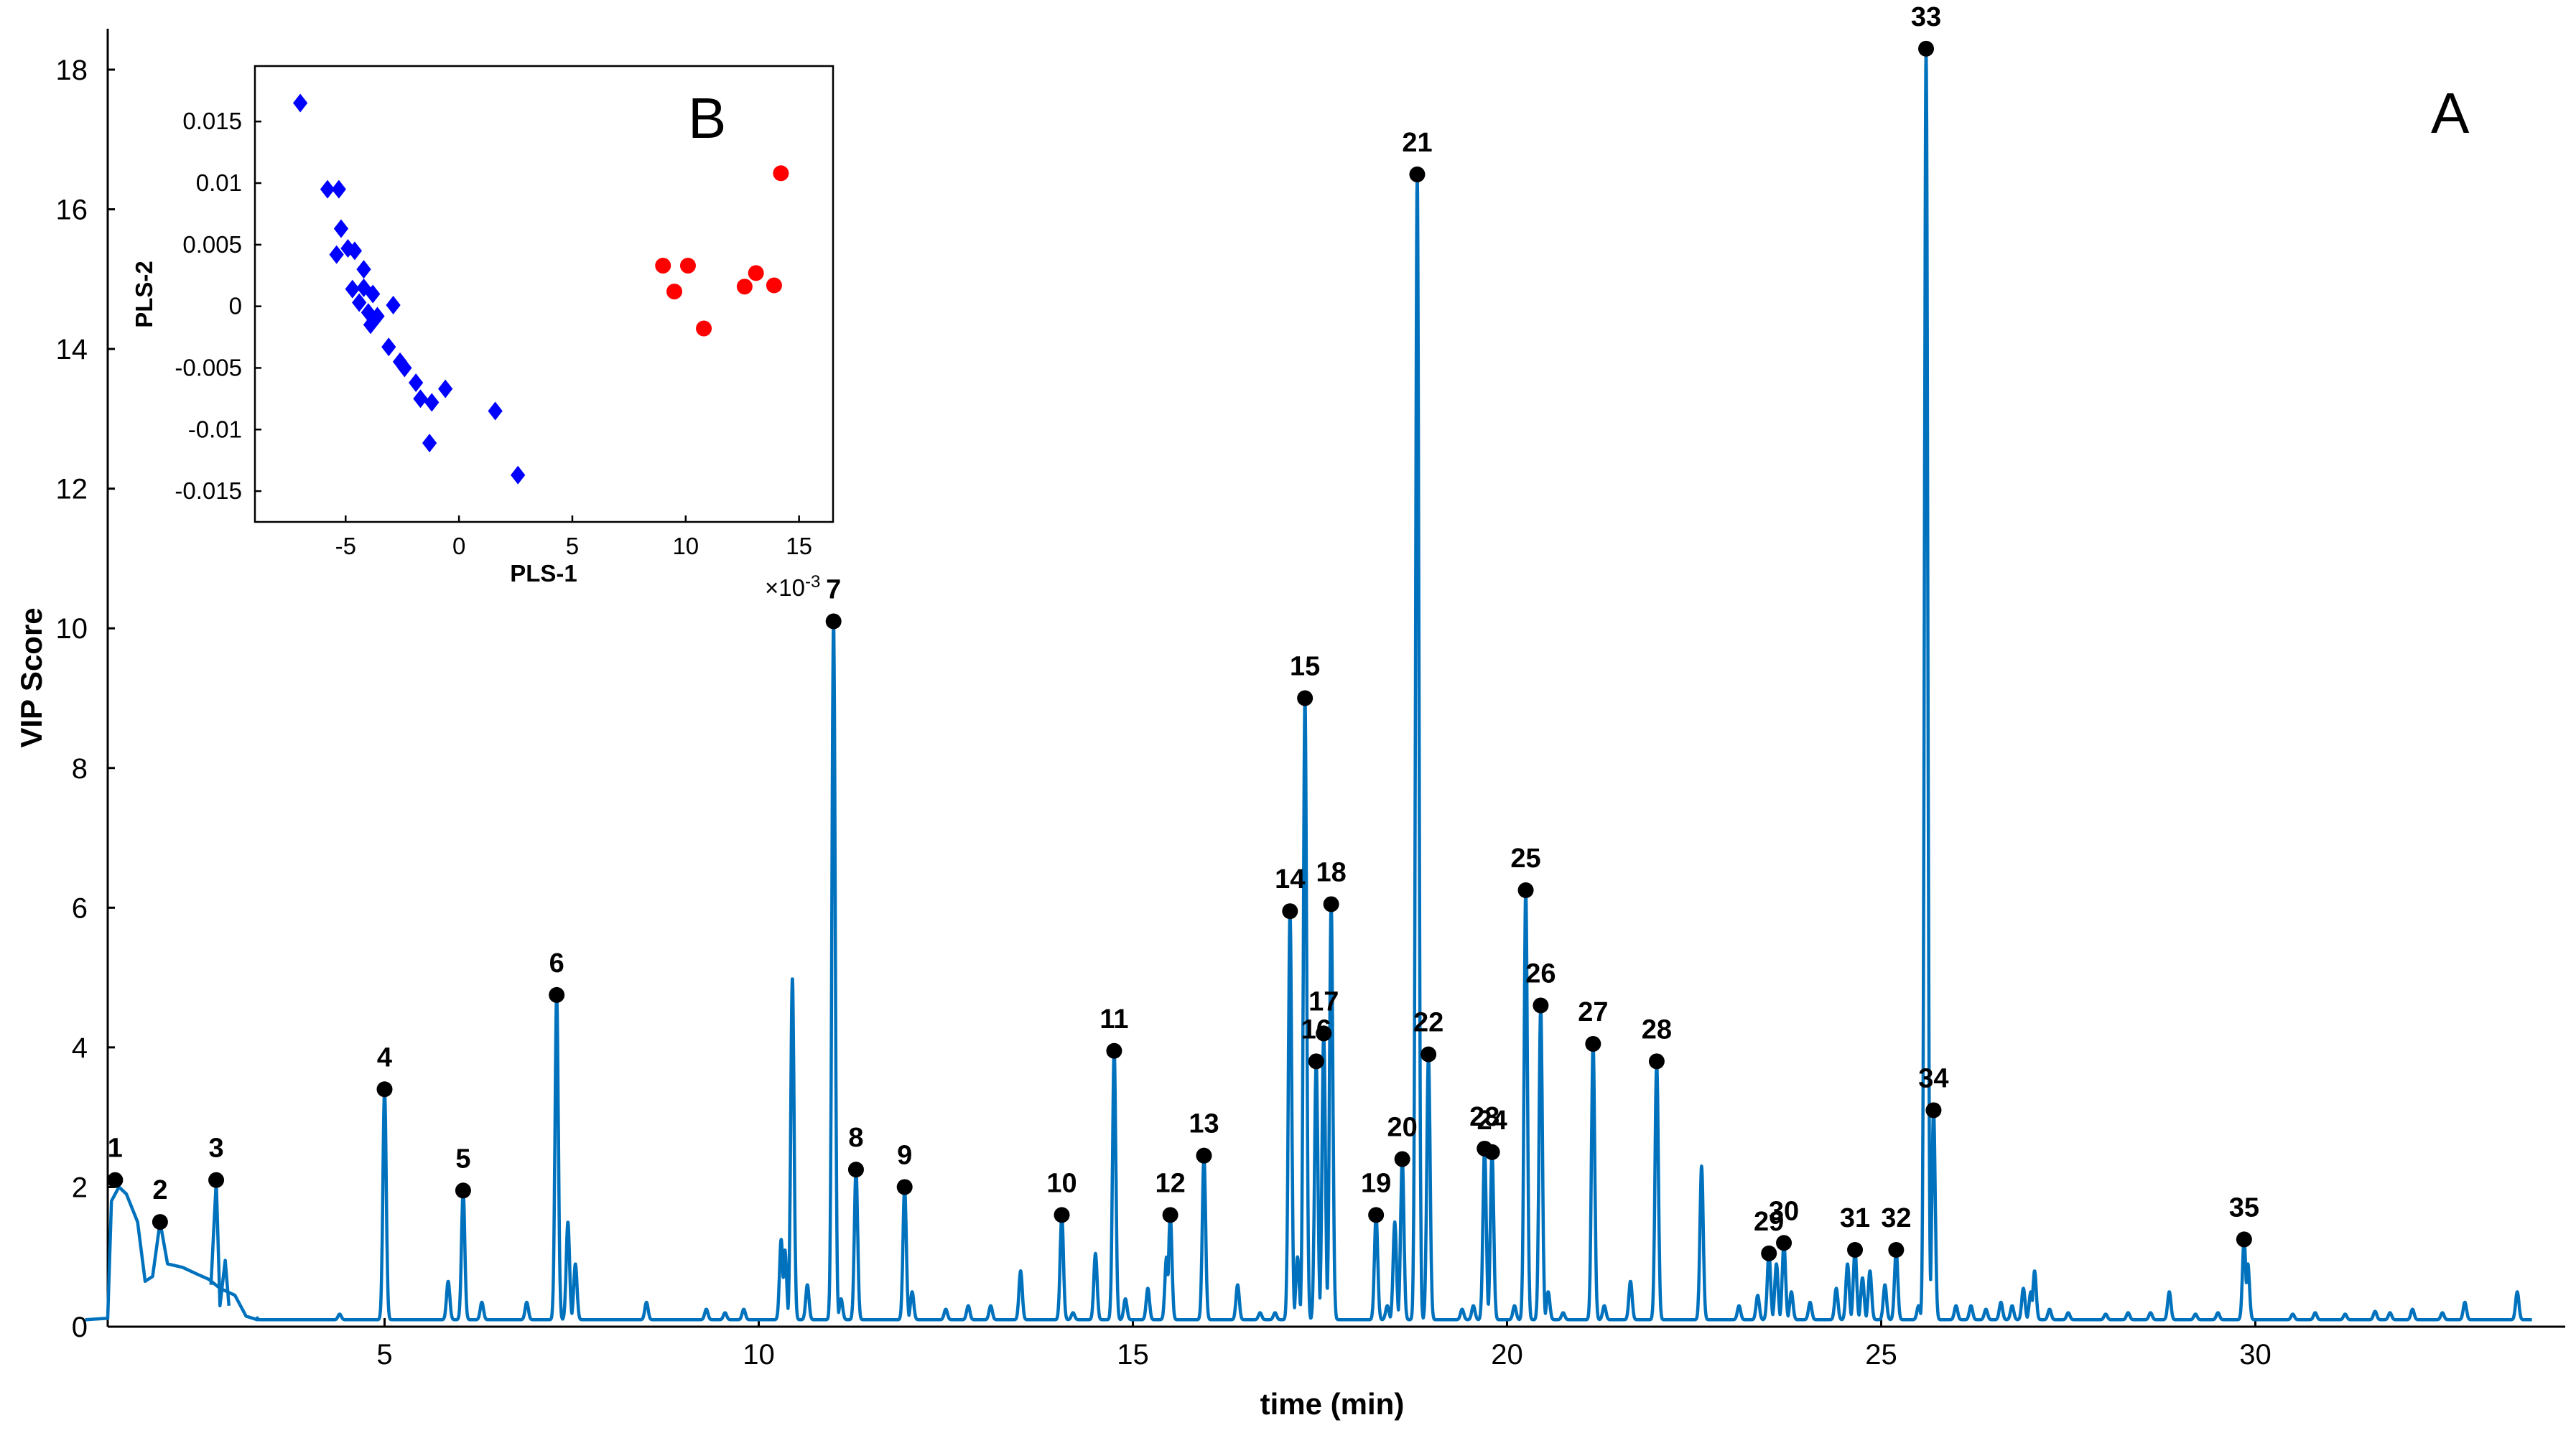 This screenshot has height=1443, width=2576. Describe the element at coordinates (792, 586) in the screenshot. I see `inset-x-multiplier: ×10⁻³` at that location.